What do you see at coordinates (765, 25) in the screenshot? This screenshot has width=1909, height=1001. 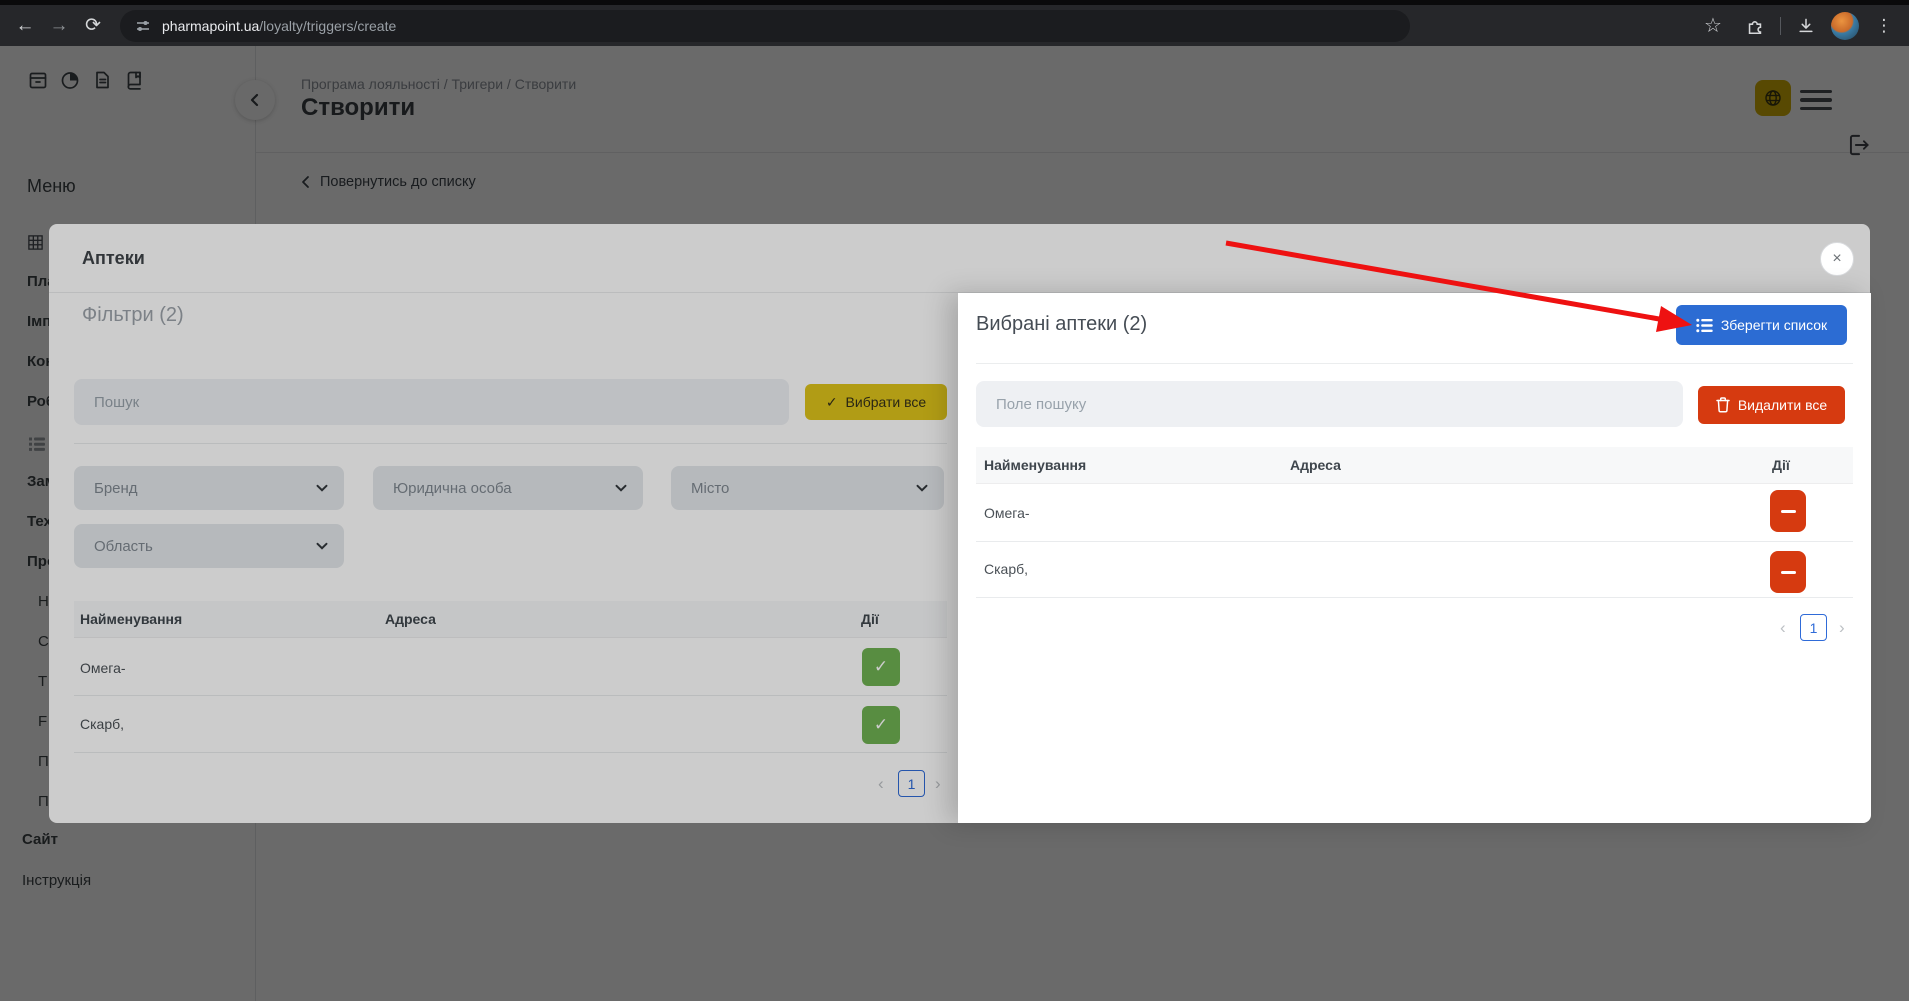 I see `address-bar: pharmapoint.ua/loyalty/triggers/create` at bounding box center [765, 25].